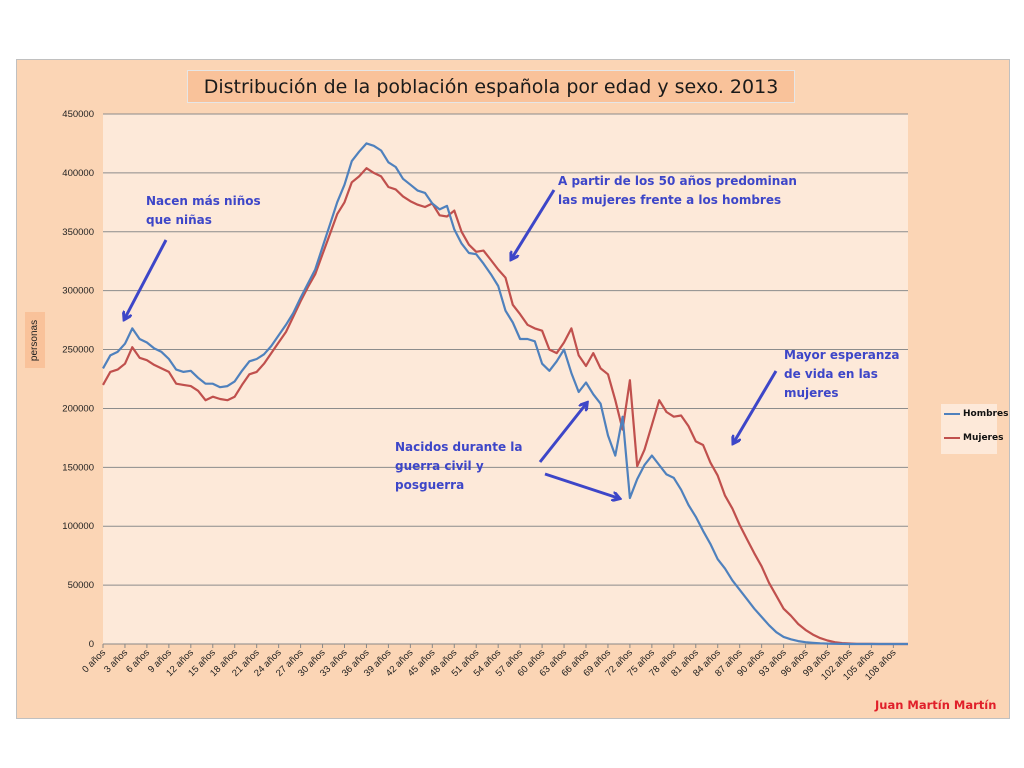  What do you see at coordinates (94, 661) in the screenshot?
I see `x-tick-label: 0 años` at bounding box center [94, 661].